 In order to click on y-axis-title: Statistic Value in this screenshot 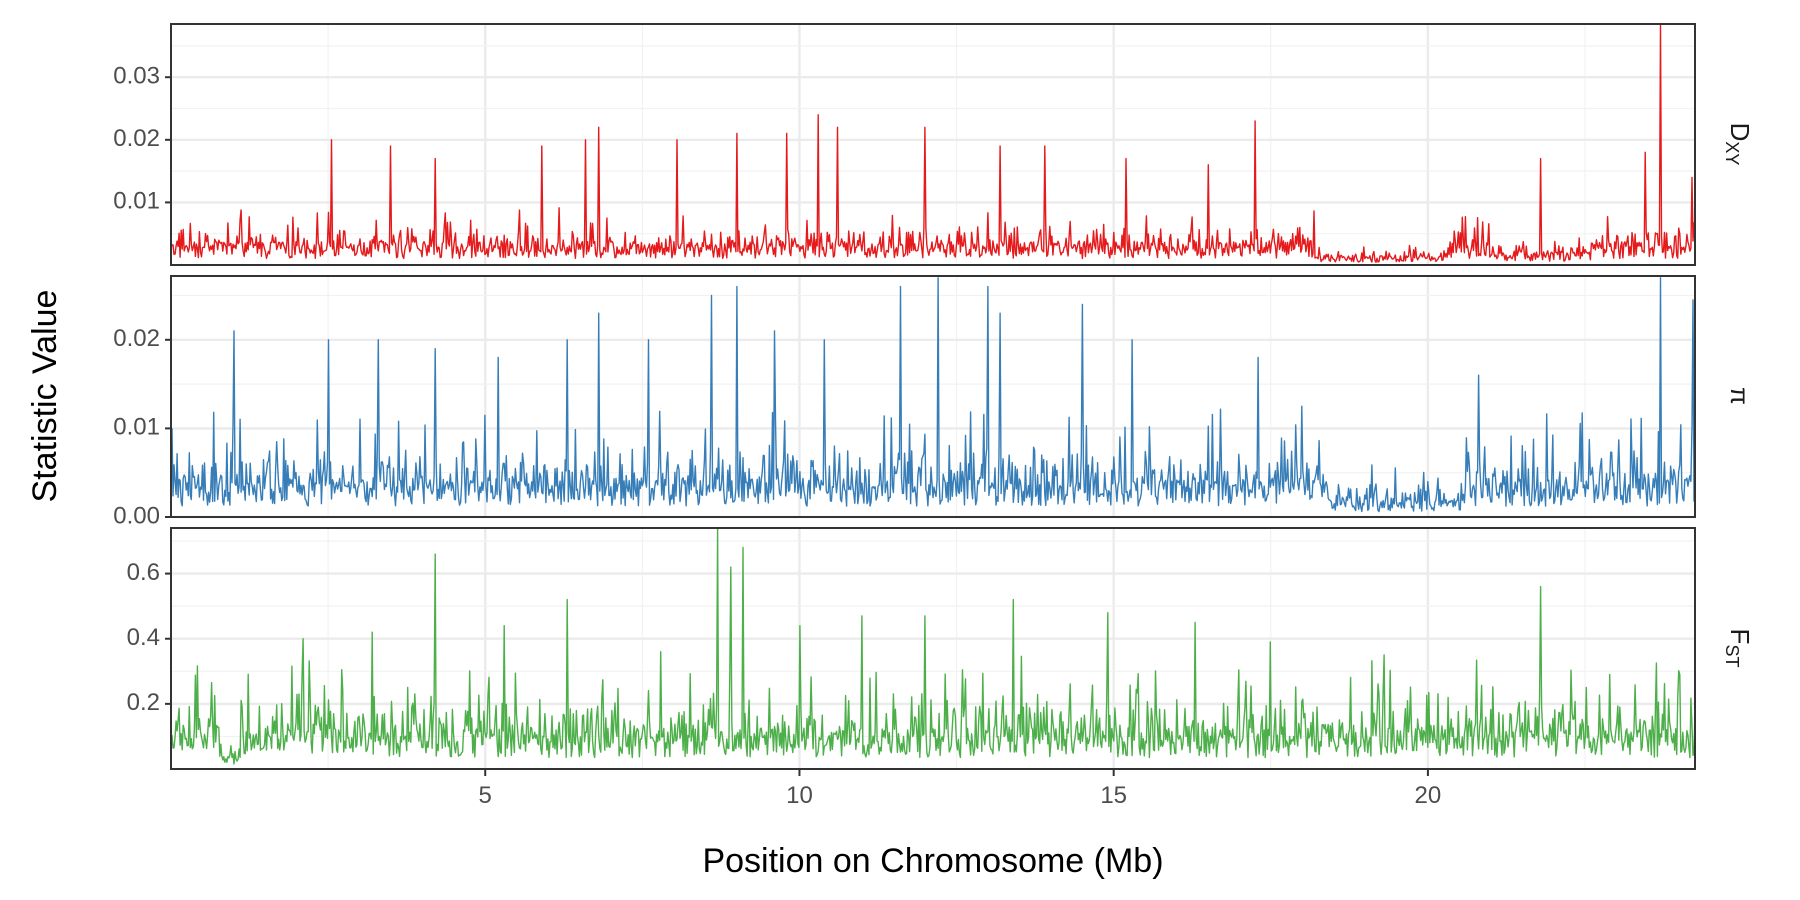, I will do `click(45, 396)`.